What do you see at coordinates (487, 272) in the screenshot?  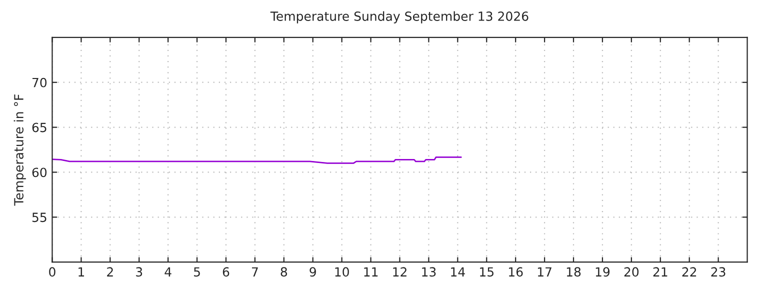 I see `x-tick-label: 15` at bounding box center [487, 272].